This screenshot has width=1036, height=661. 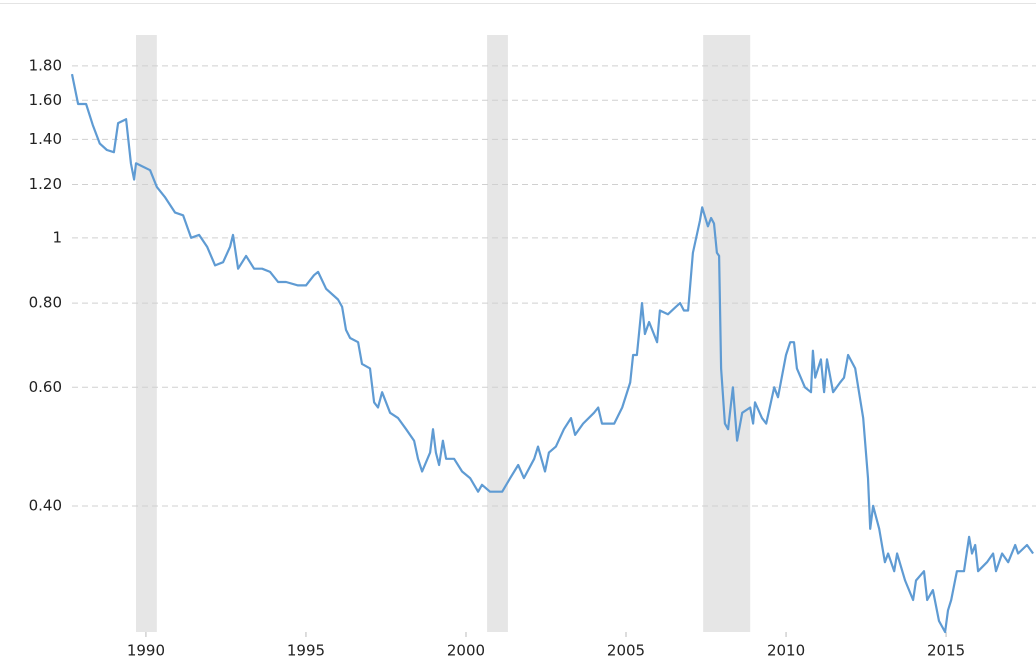 What do you see at coordinates (466, 651) in the screenshot?
I see `x-tick-label: 2000` at bounding box center [466, 651].